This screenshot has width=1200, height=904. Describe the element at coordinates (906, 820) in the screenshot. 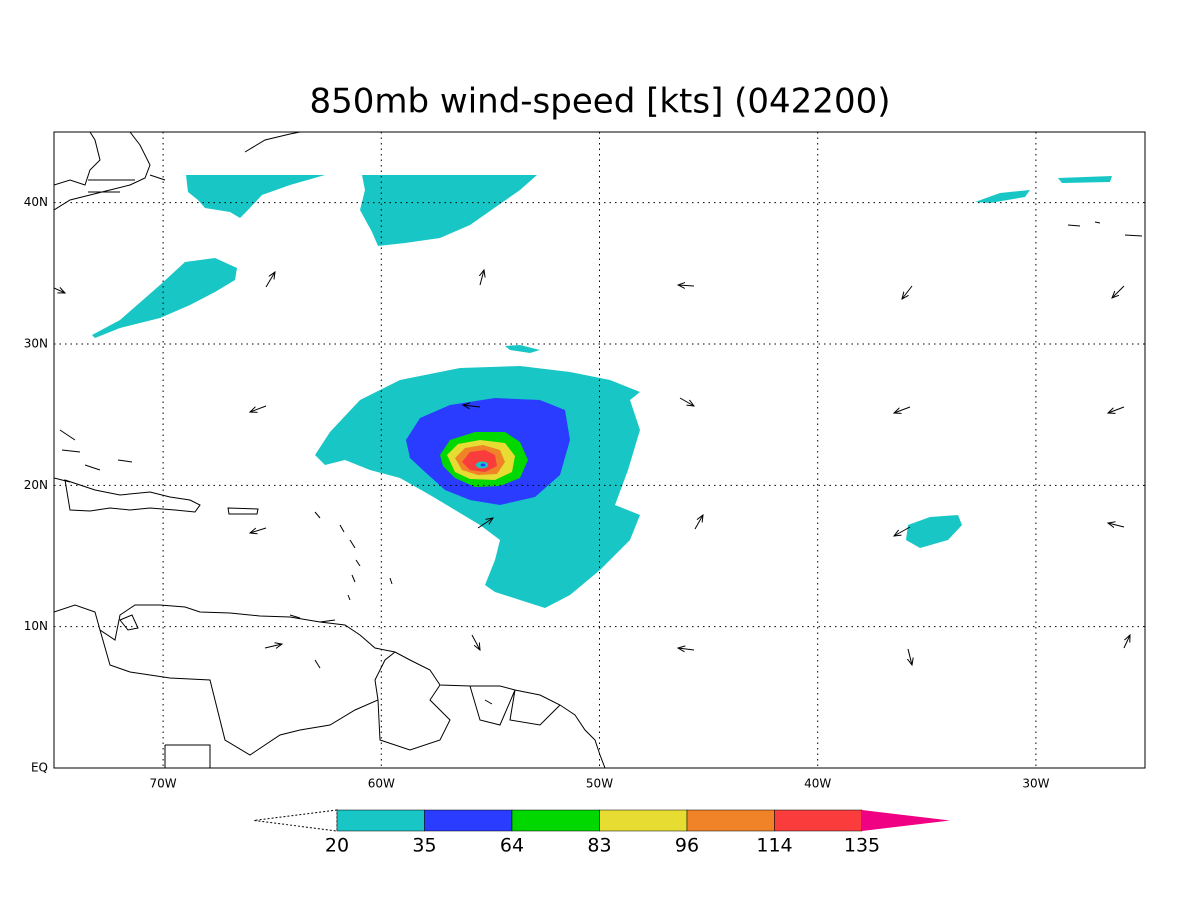

I see `colorbar-high-triangle` at that location.